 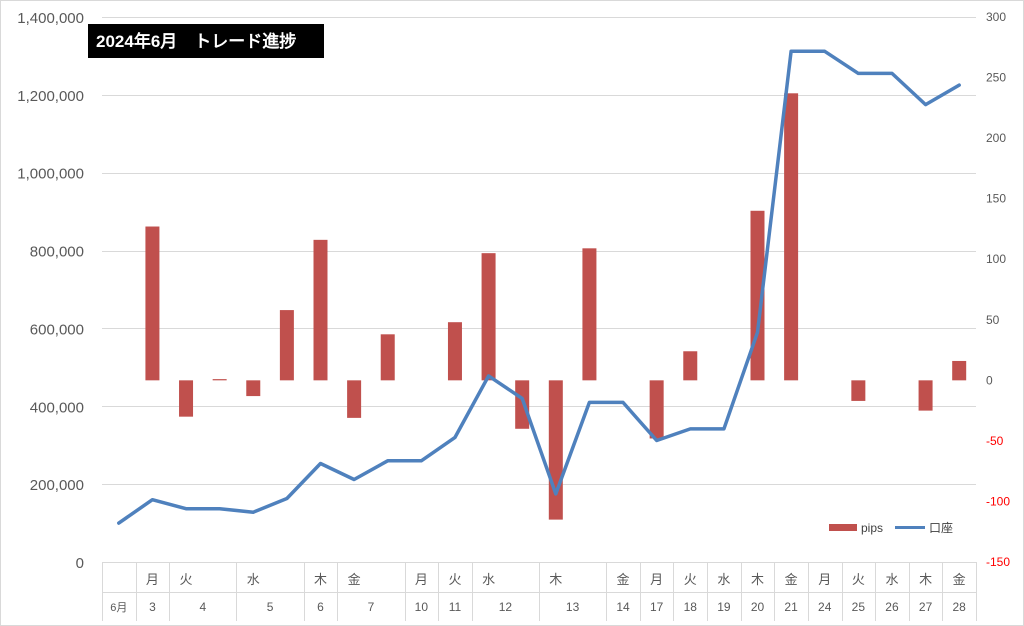 I want to click on right-axis-tick-label: 150, so click(x=996, y=199).